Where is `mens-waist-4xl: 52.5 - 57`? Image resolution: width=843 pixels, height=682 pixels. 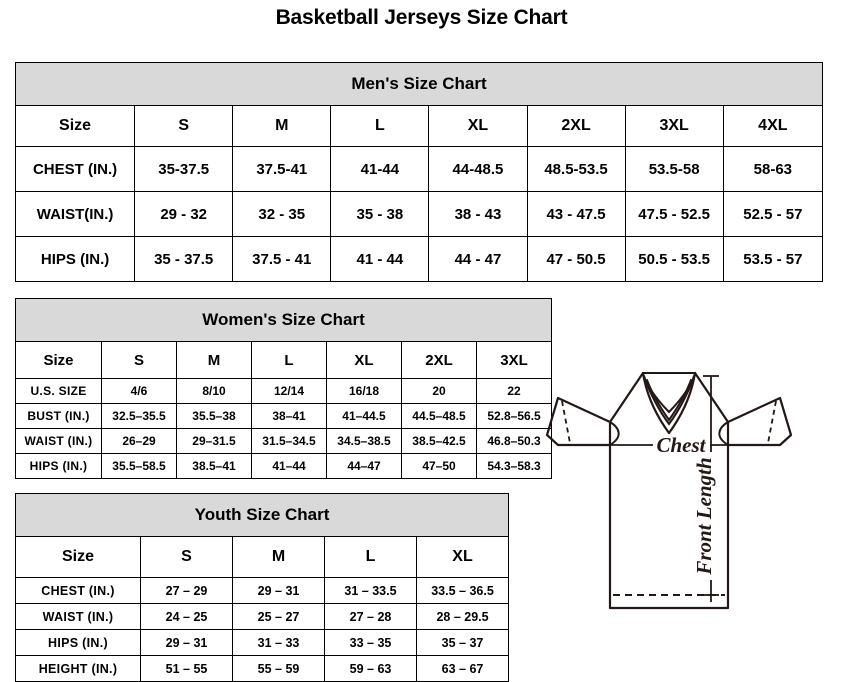 mens-waist-4xl: 52.5 - 57 is located at coordinates (773, 214).